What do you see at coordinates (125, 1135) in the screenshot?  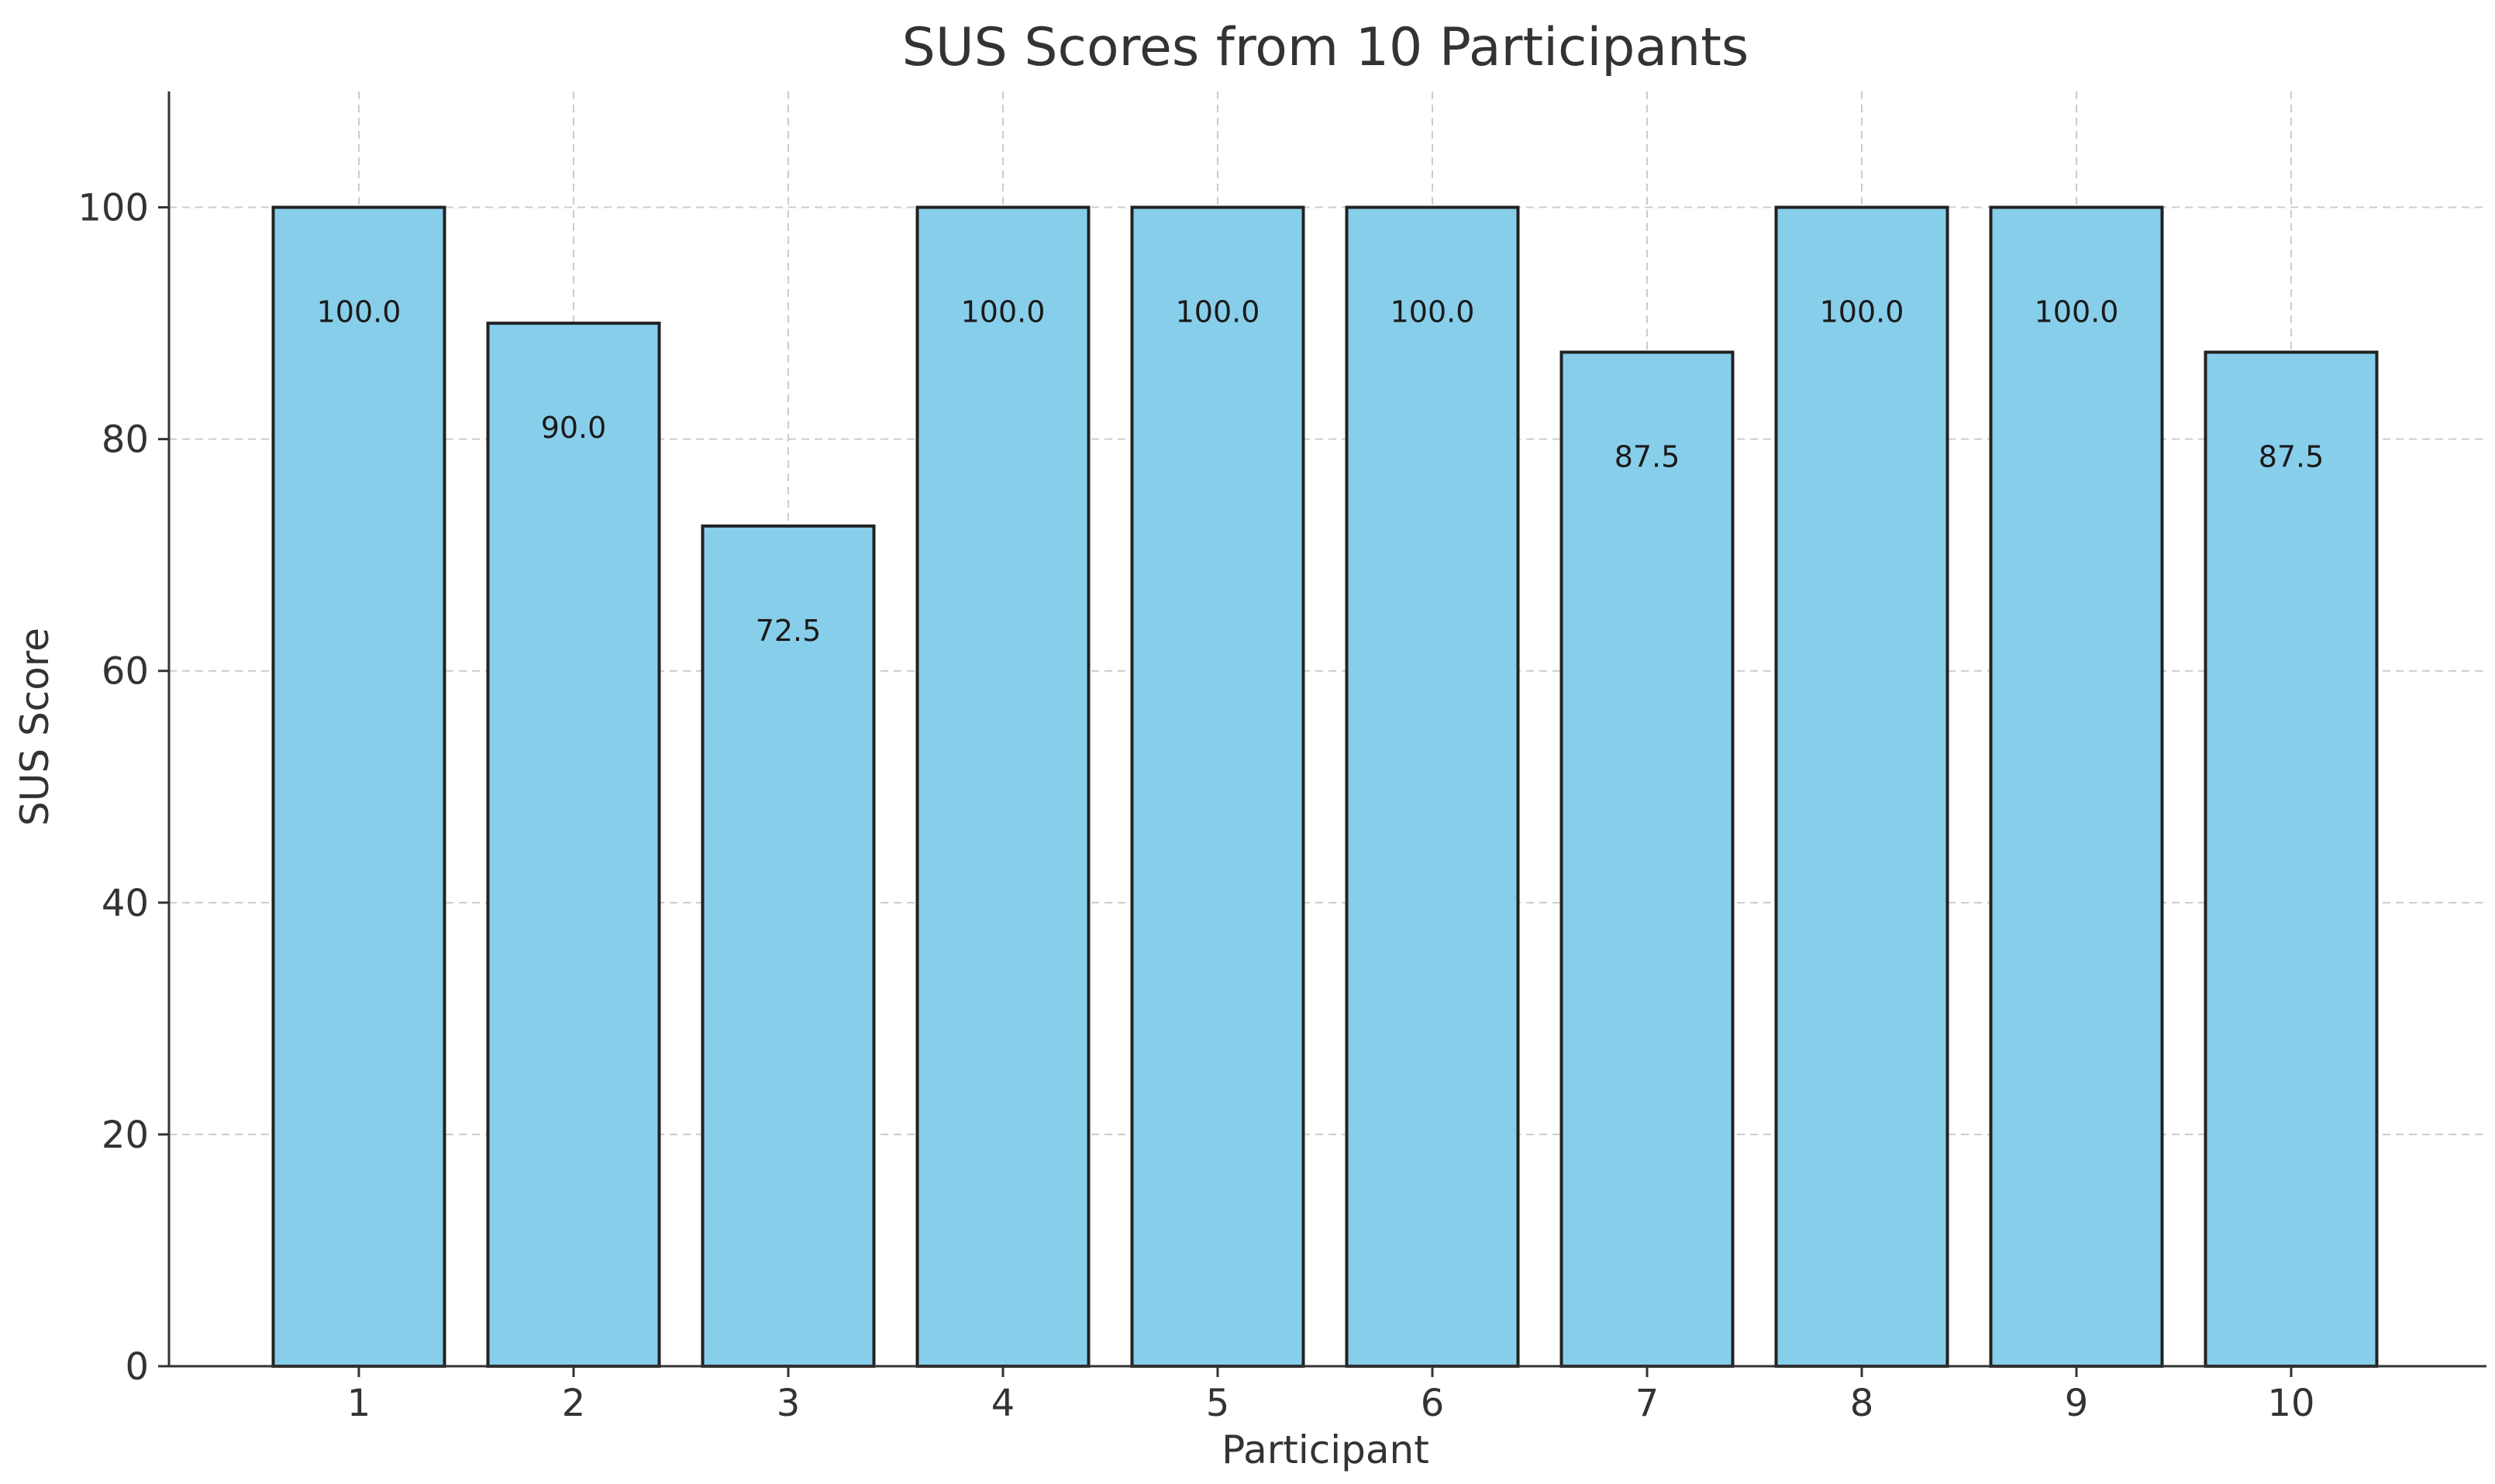 I see `y-tick-label: 20` at bounding box center [125, 1135].